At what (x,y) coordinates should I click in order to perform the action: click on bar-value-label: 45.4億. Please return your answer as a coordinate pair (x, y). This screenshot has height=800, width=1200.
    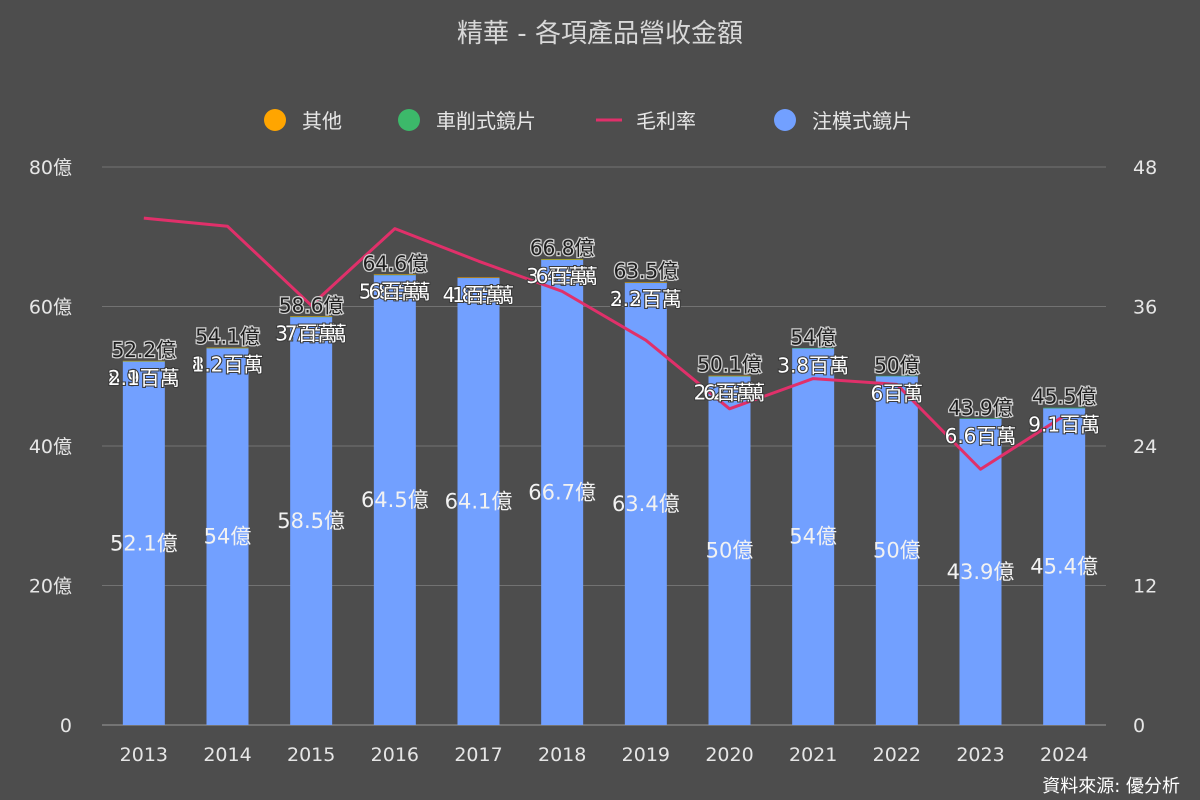
    Looking at the image, I should click on (1064, 567).